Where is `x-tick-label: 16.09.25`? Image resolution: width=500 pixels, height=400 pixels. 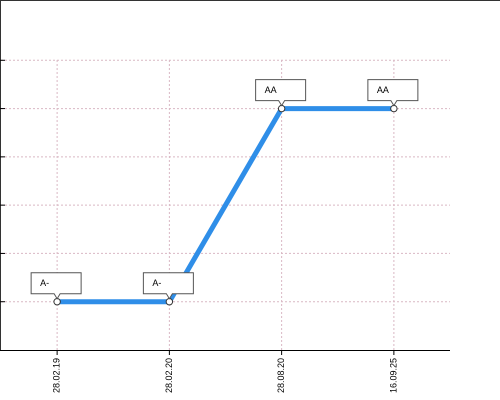 x-tick-label: 16.09.25 is located at coordinates (393, 375).